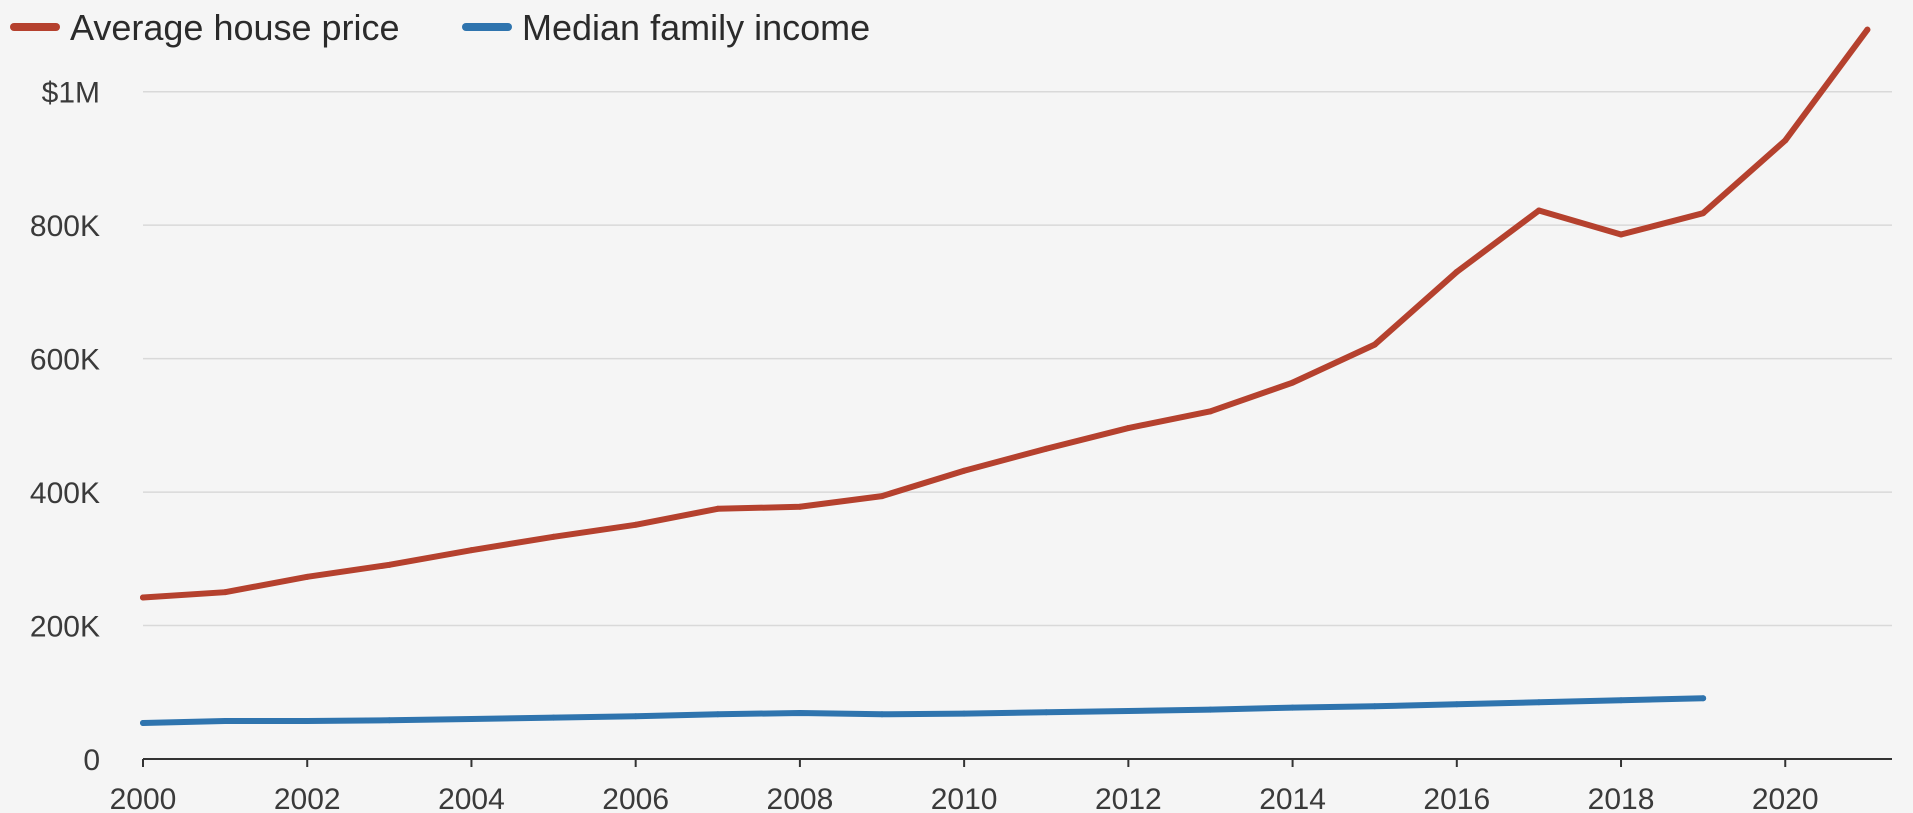  What do you see at coordinates (1621, 798) in the screenshot?
I see `x-tick-label: 2018` at bounding box center [1621, 798].